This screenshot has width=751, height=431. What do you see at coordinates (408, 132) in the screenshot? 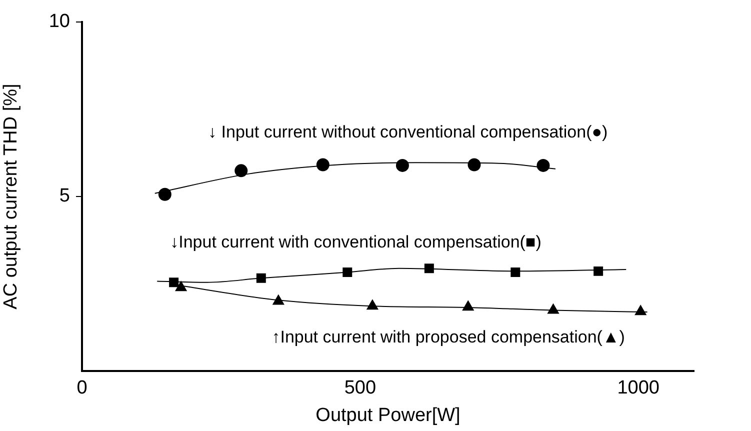
I see `annotation: ↓ Input current without conventional compensation(●)` at bounding box center [408, 132].